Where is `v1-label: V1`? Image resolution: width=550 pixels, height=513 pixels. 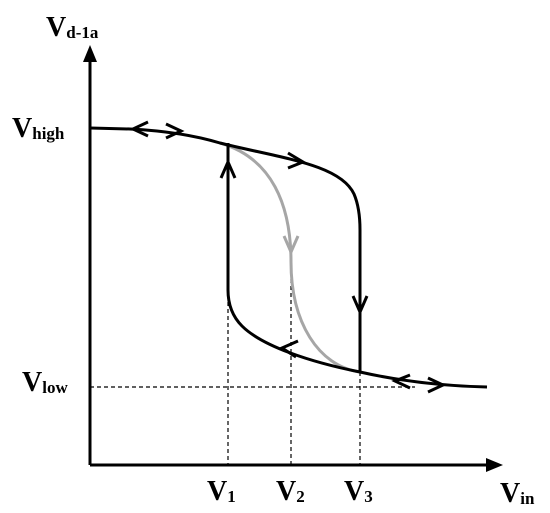 v1-label: V1 is located at coordinates (221, 491).